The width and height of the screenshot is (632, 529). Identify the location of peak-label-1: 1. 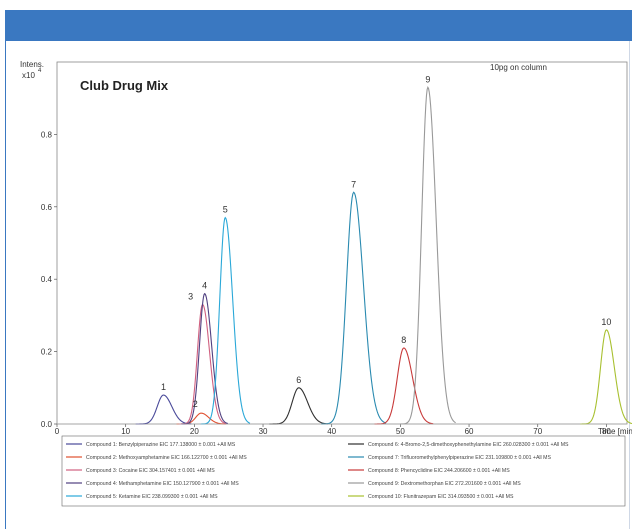
(163, 387).